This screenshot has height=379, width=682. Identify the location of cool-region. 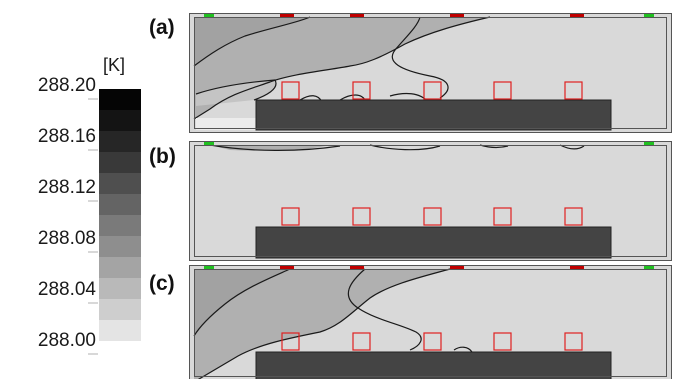
(226, 124).